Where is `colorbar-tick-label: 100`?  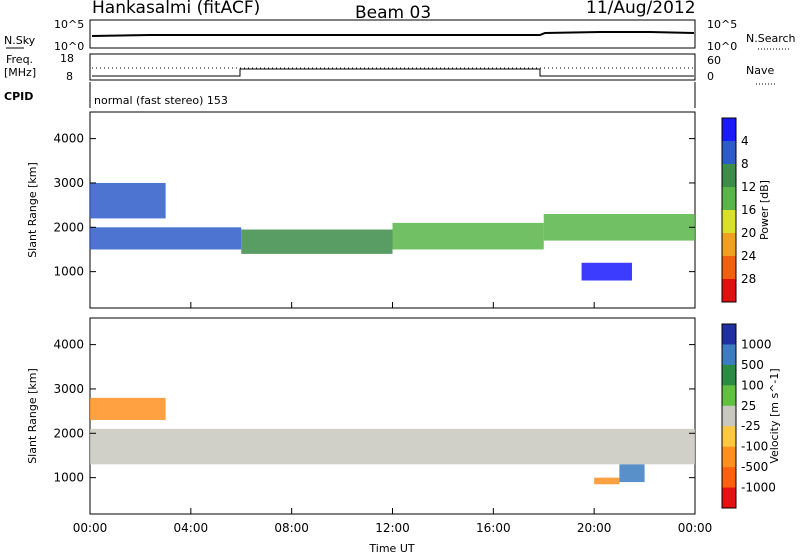 colorbar-tick-label: 100 is located at coordinates (752, 385).